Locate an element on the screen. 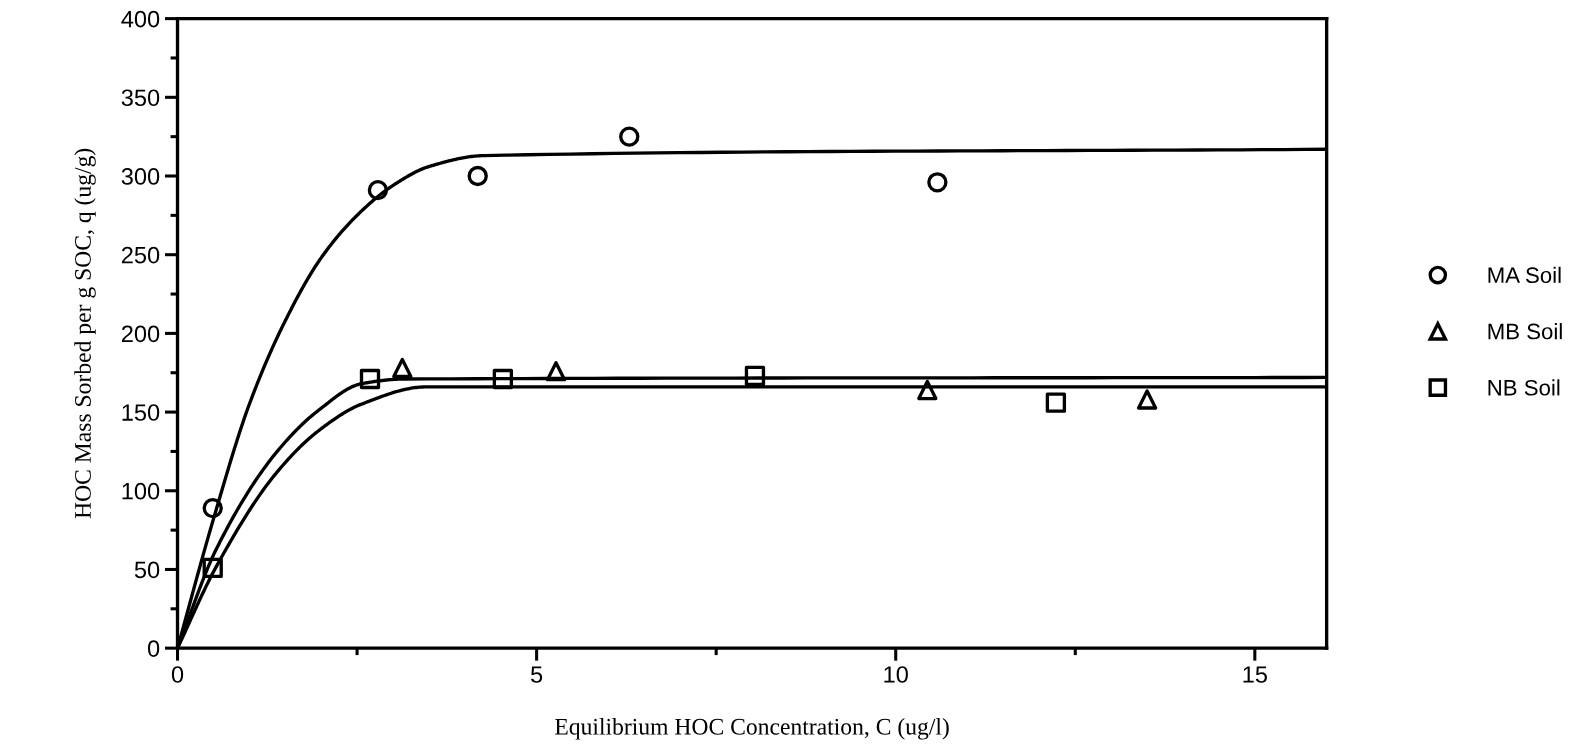 This screenshot has width=1585, height=745. x-axis-title: Equilibrium HOC Concentration, C (ug/l) is located at coordinates (752, 729).